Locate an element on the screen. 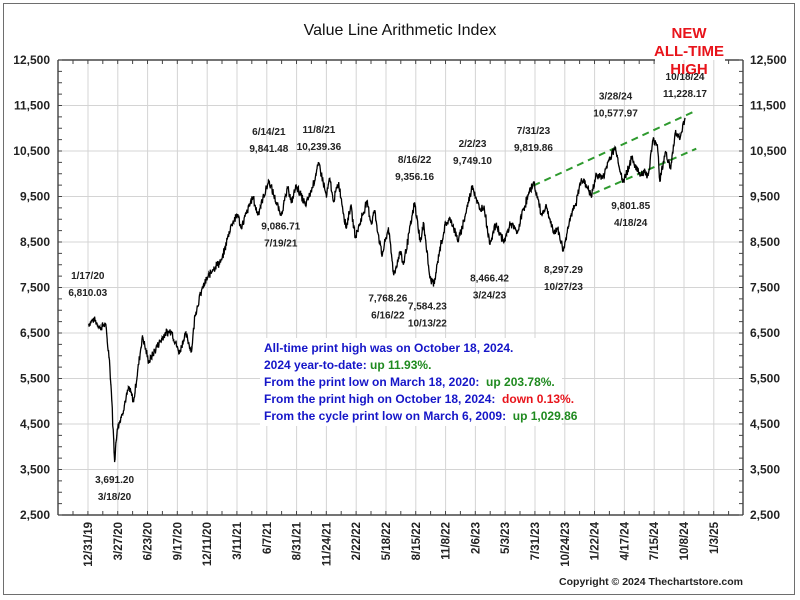 The image size is (800, 600). x-tick-label: 1/3/25 is located at coordinates (715, 537).